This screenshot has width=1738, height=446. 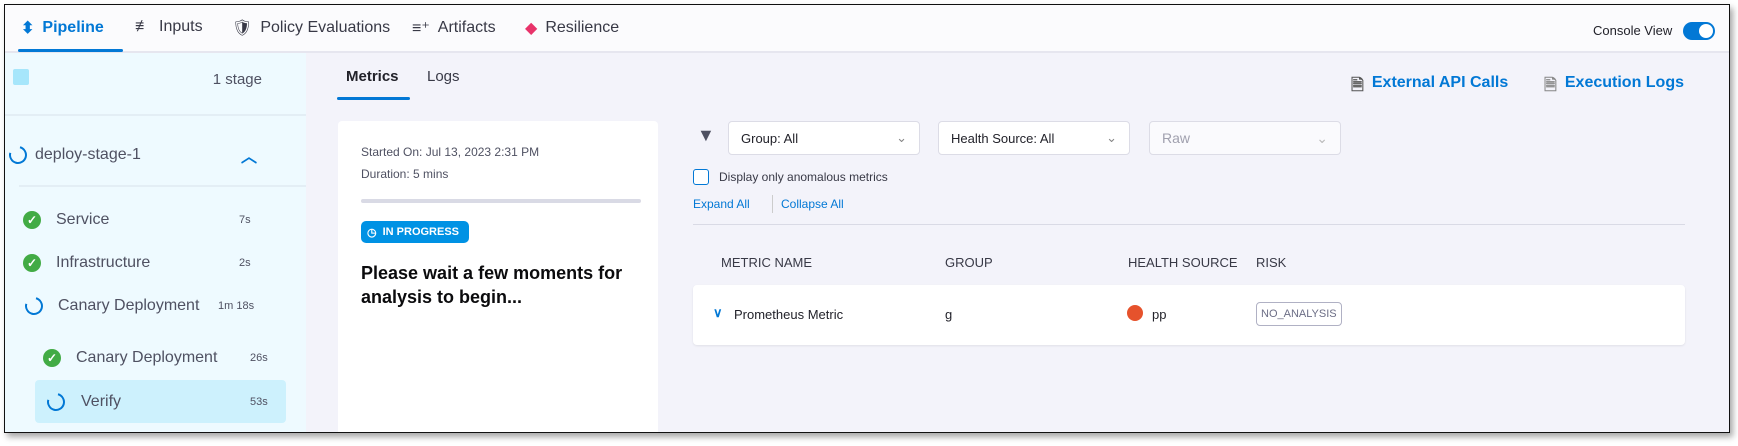 What do you see at coordinates (155, 263) in the screenshot?
I see `step-infrastructure: ✓ Infrastructure 2s` at bounding box center [155, 263].